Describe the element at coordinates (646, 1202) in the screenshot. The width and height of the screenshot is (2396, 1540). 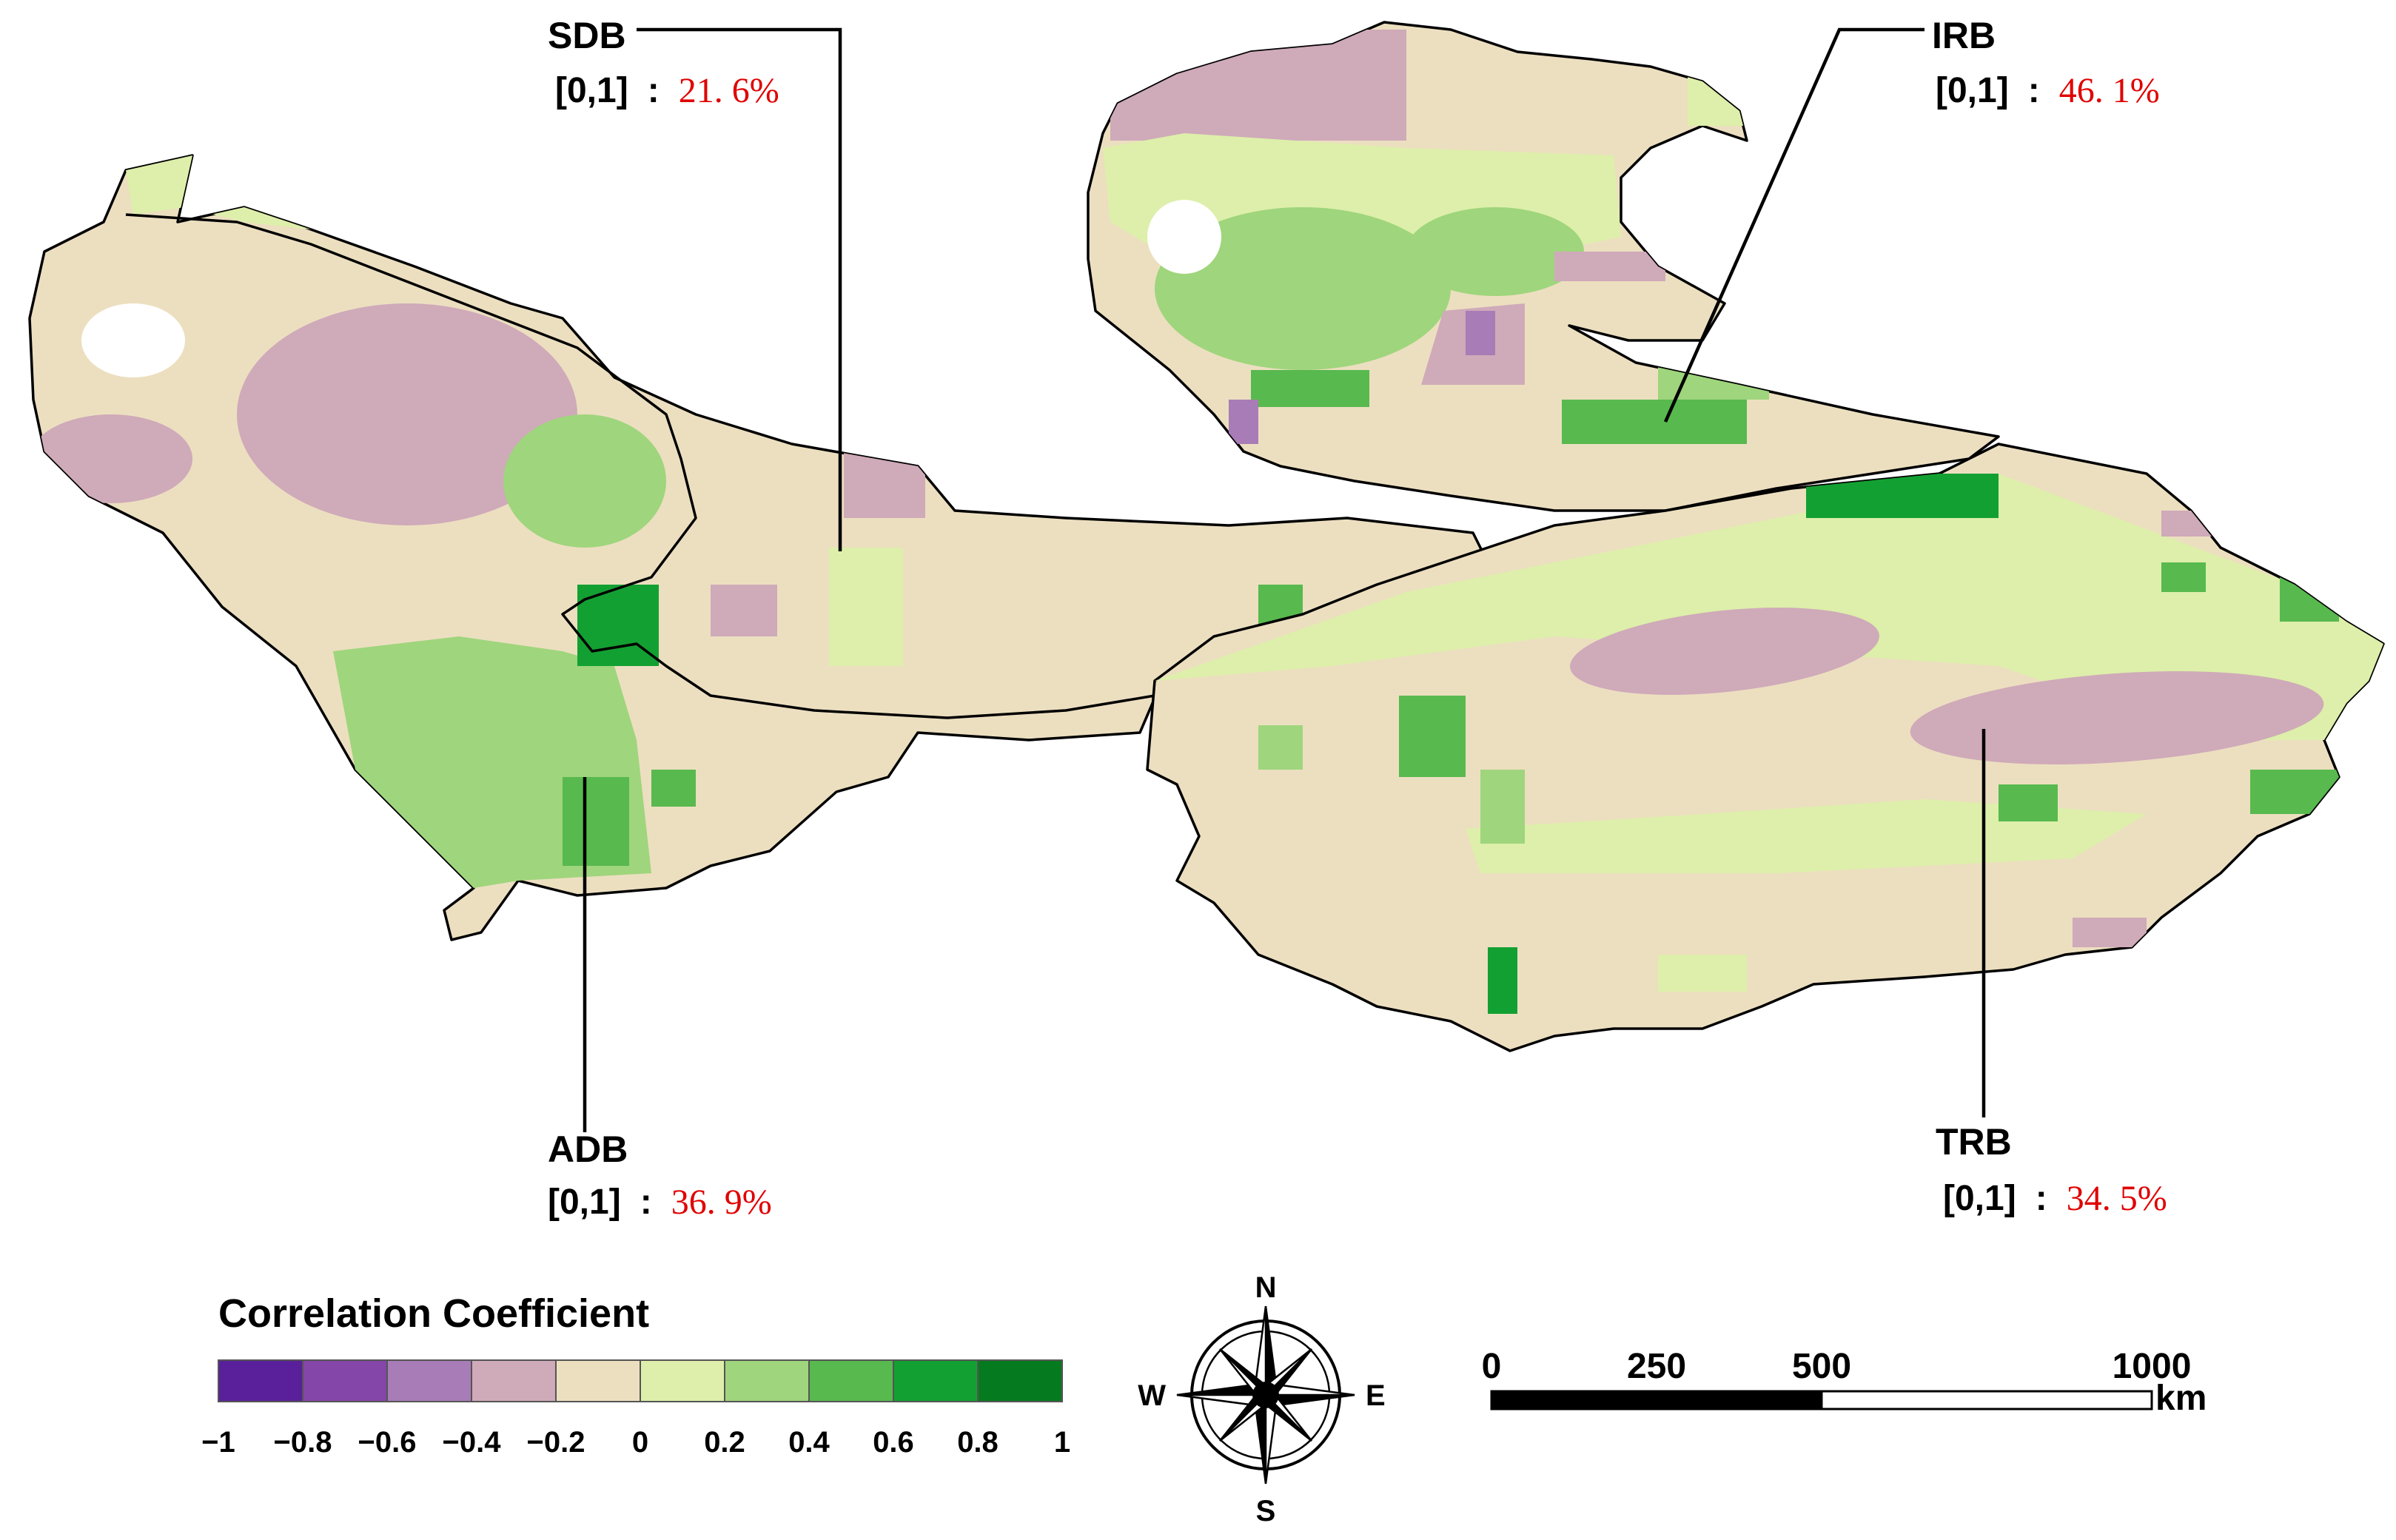
I see `adb-sep: :` at that location.